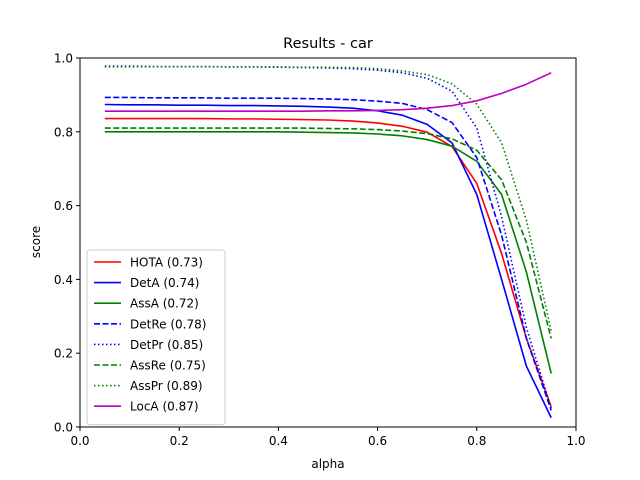 The image size is (640, 480). Describe the element at coordinates (476, 441) in the screenshot. I see `x-tick-label: 0.8` at that location.